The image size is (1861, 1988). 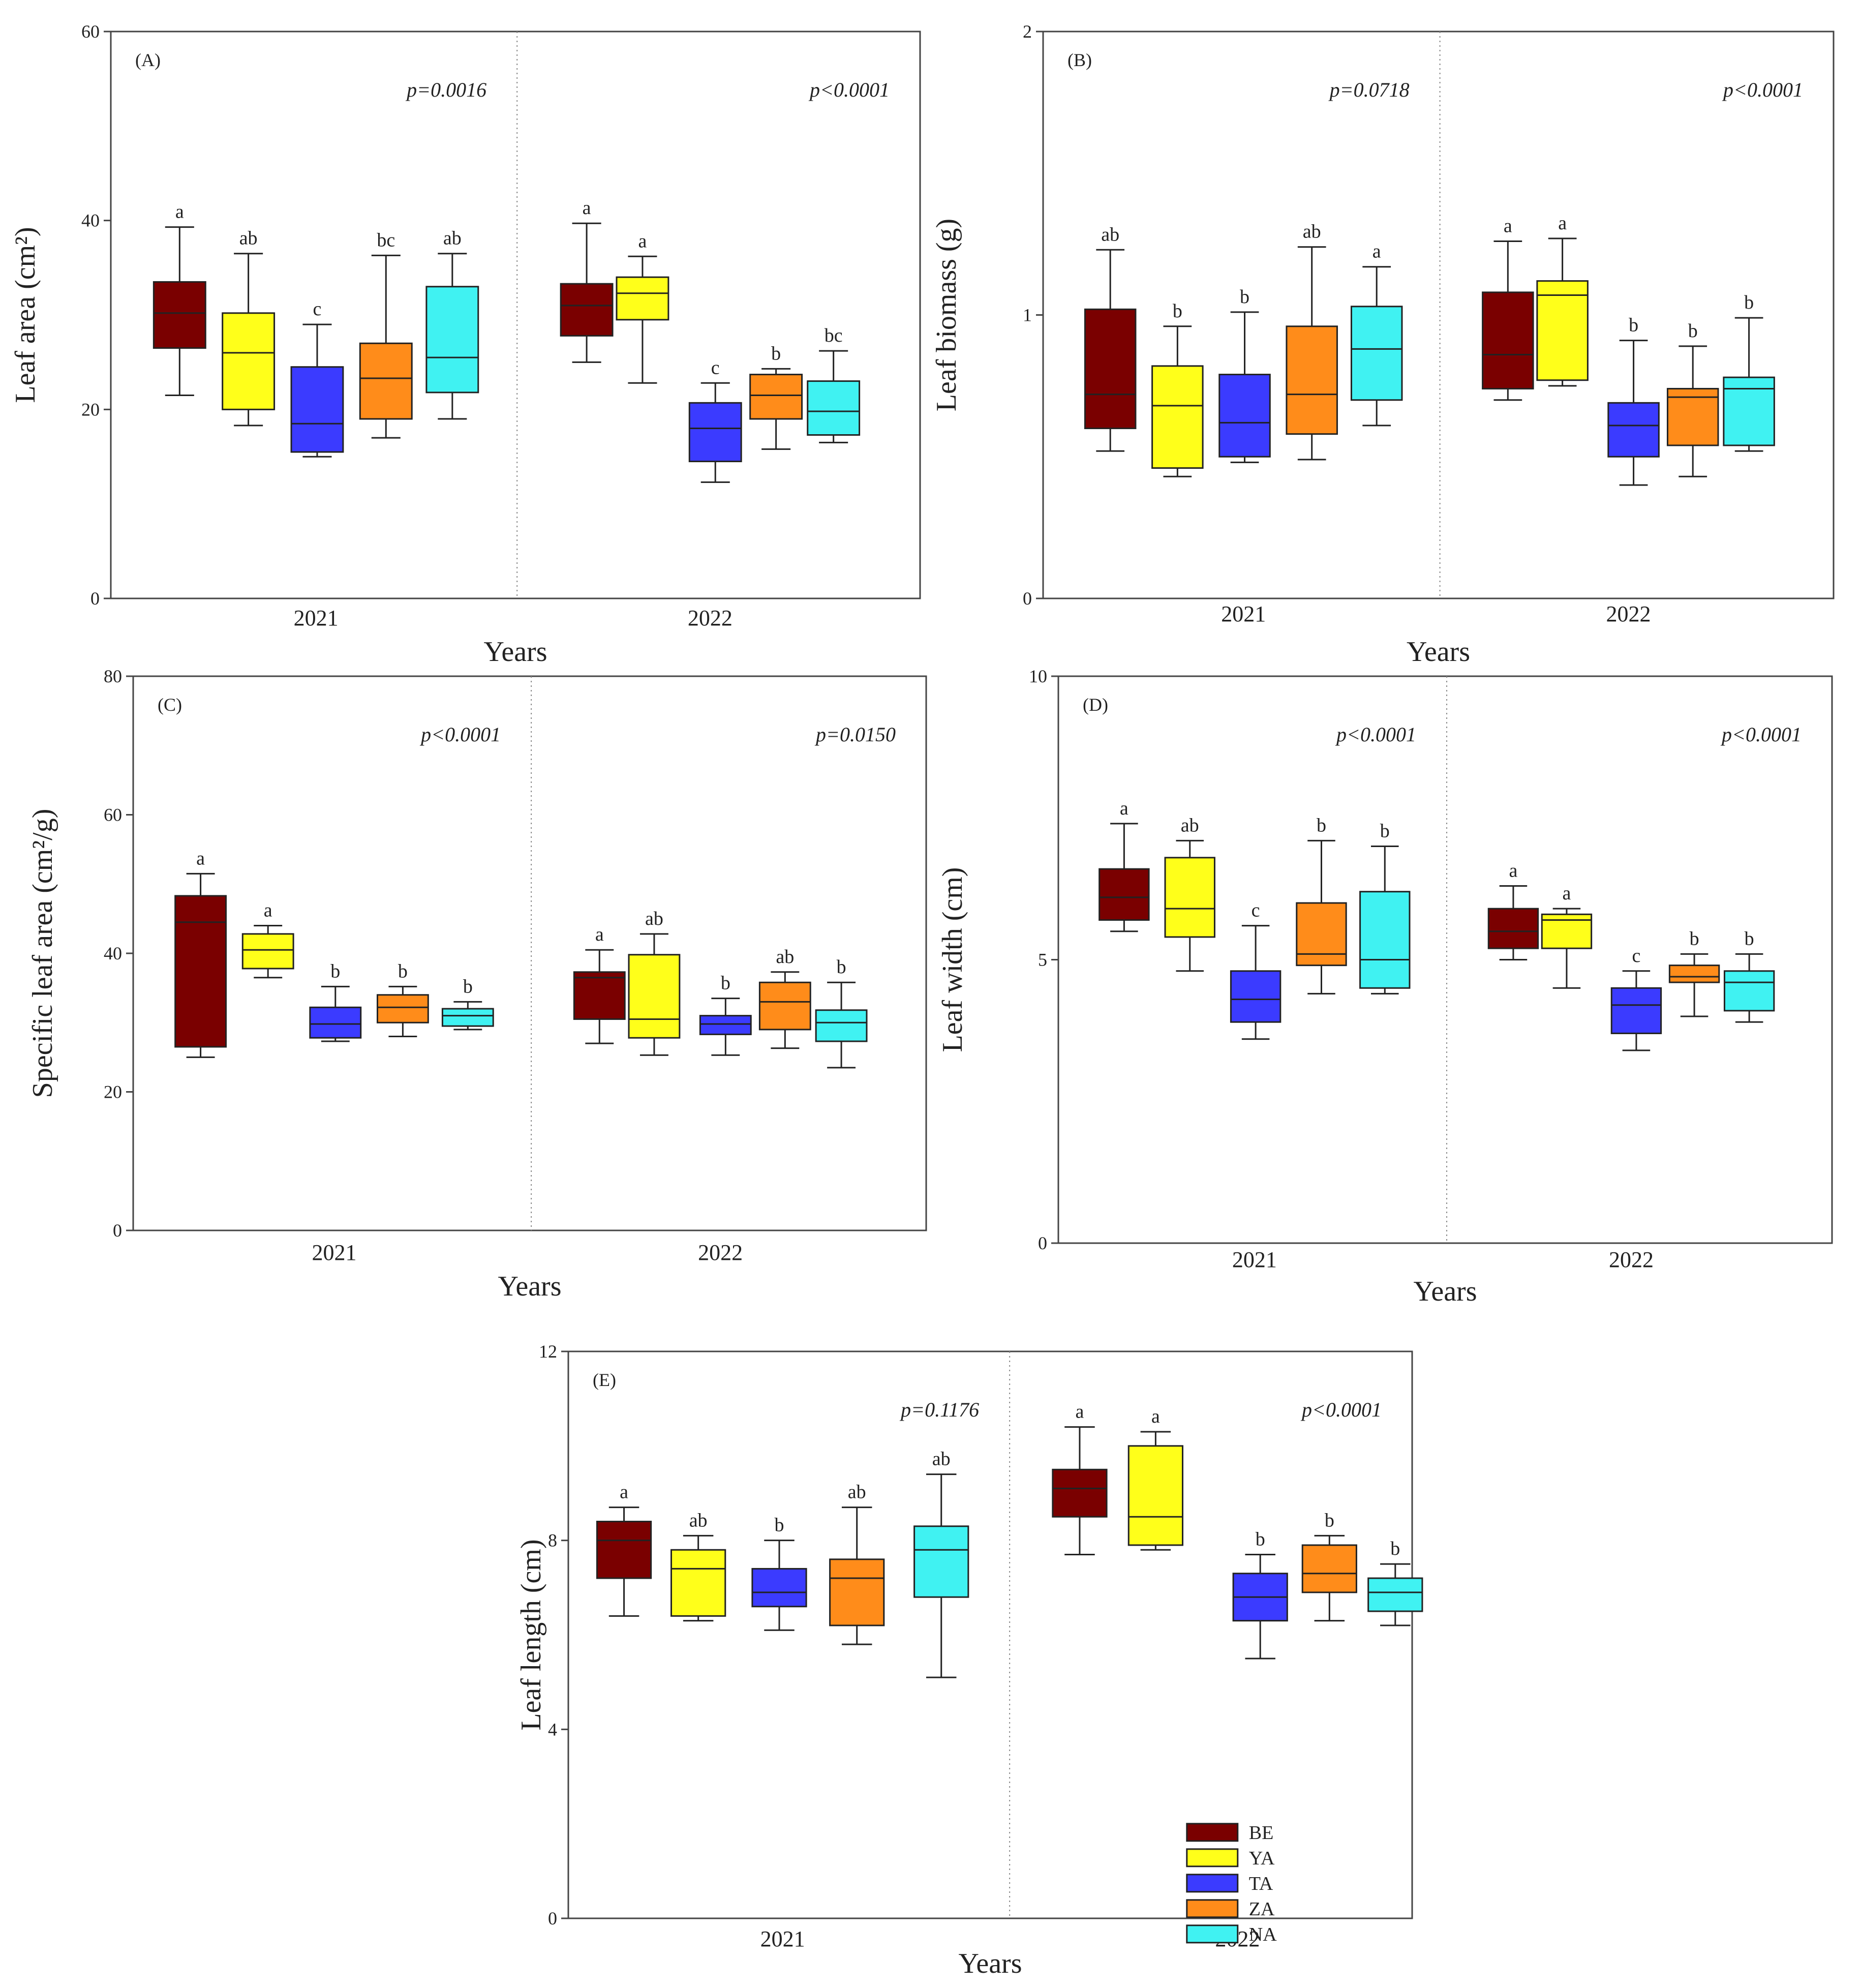 I want to click on legend-item-ya: YA, so click(x=1230, y=1858).